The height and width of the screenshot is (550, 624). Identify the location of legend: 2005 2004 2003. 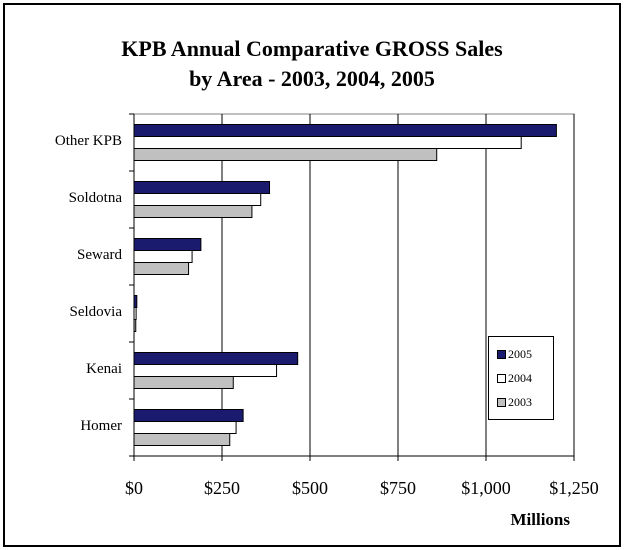
(521, 378).